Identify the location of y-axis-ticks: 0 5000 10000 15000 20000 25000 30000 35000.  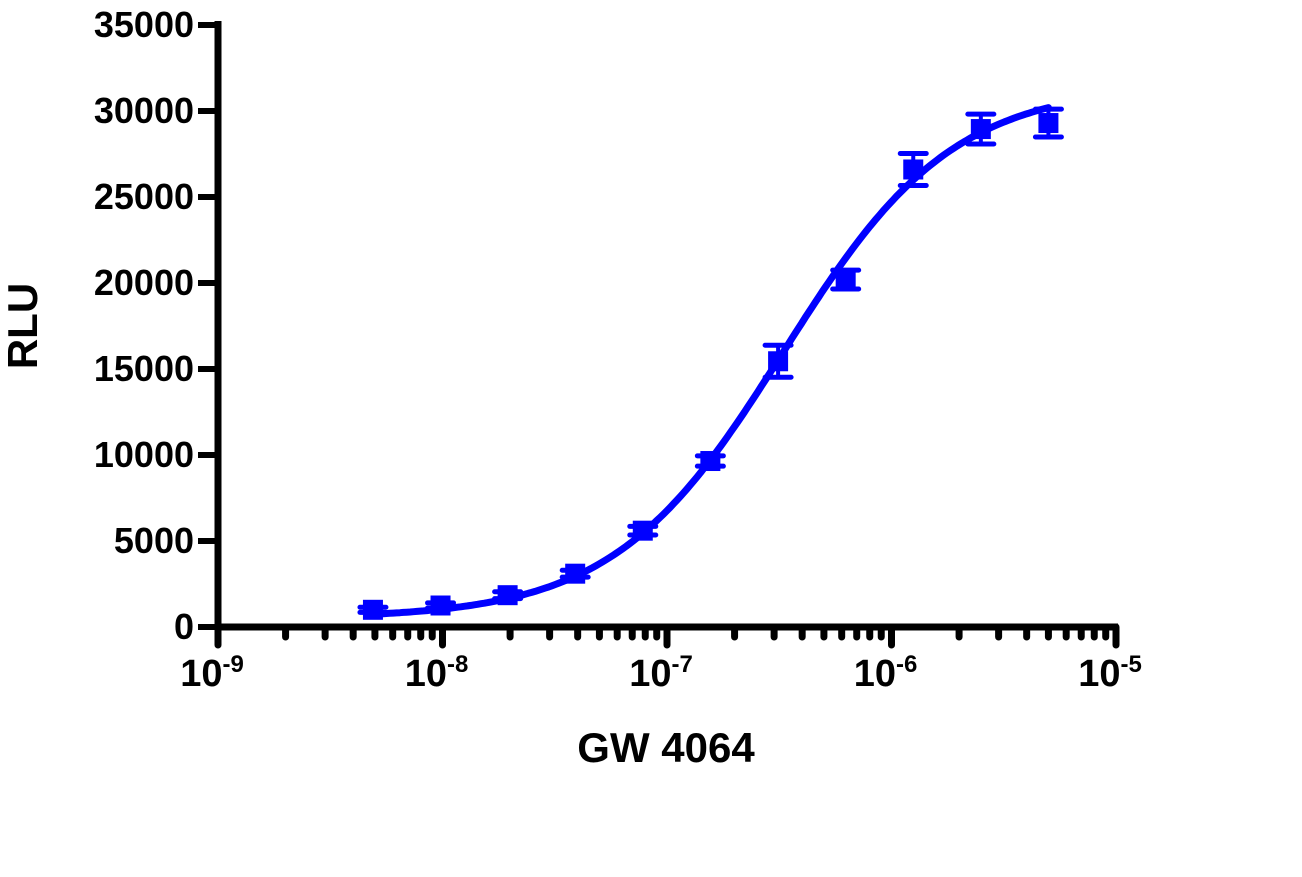
(156, 325).